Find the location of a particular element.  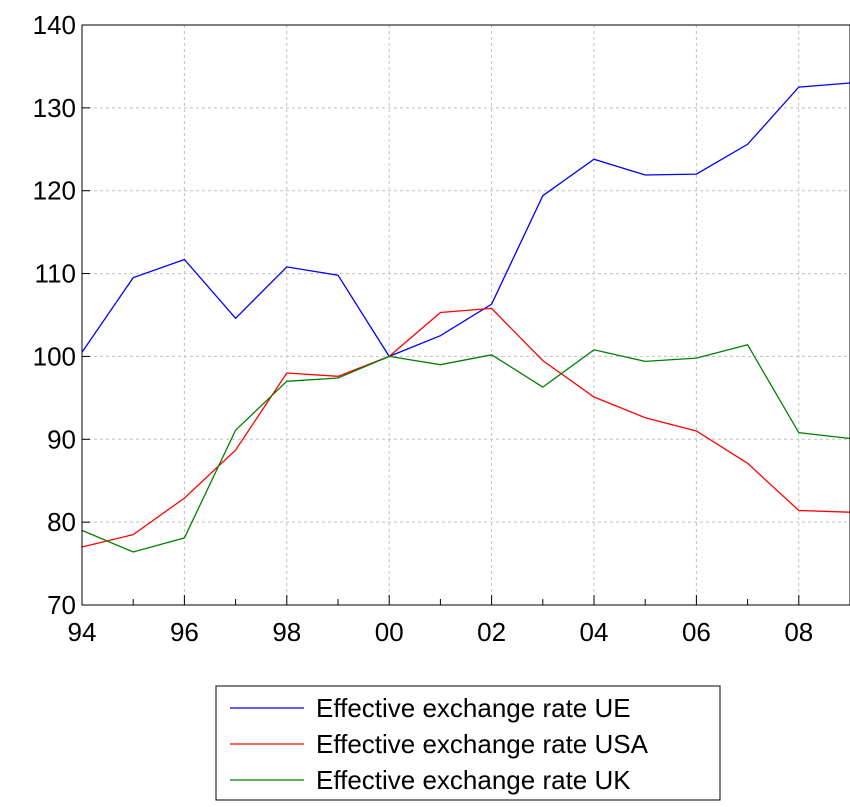

y-tick-label: 80 is located at coordinates (61, 522).